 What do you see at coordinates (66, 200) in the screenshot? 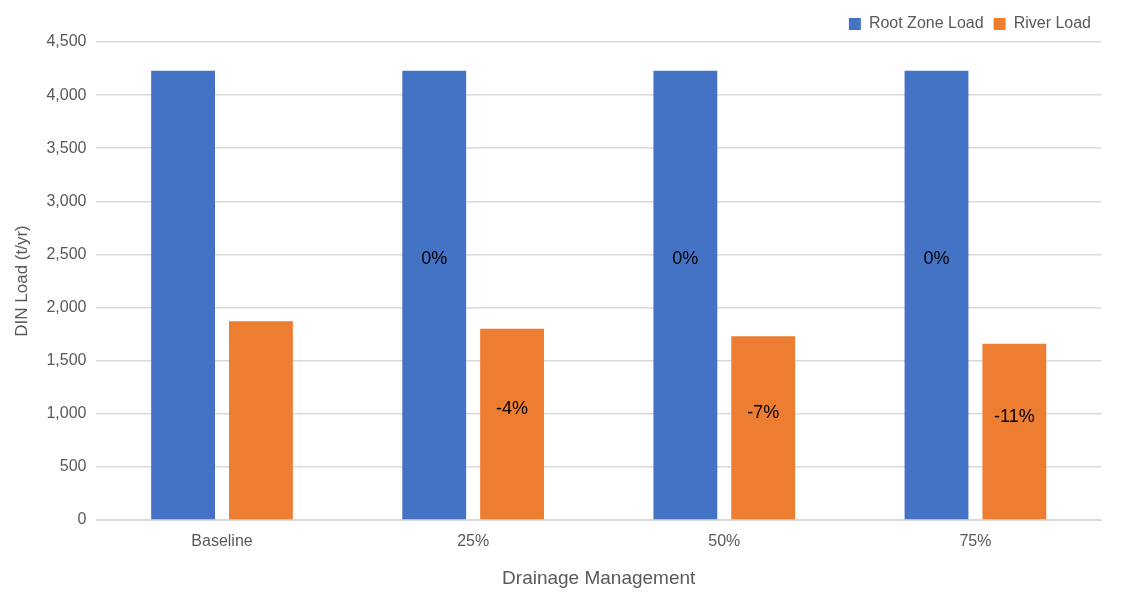
I see `y-tick-label: 3,000` at bounding box center [66, 200].